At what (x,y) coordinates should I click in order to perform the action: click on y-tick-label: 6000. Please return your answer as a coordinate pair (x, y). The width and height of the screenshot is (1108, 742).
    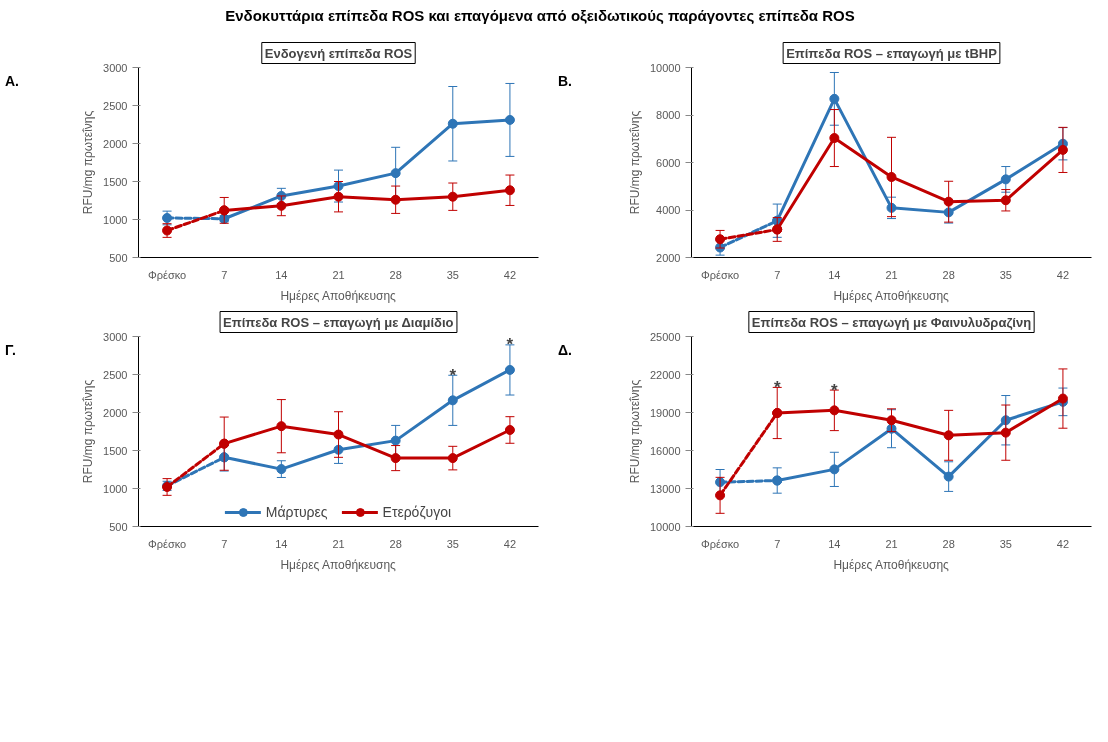
    Looking at the image, I should click on (668, 162).